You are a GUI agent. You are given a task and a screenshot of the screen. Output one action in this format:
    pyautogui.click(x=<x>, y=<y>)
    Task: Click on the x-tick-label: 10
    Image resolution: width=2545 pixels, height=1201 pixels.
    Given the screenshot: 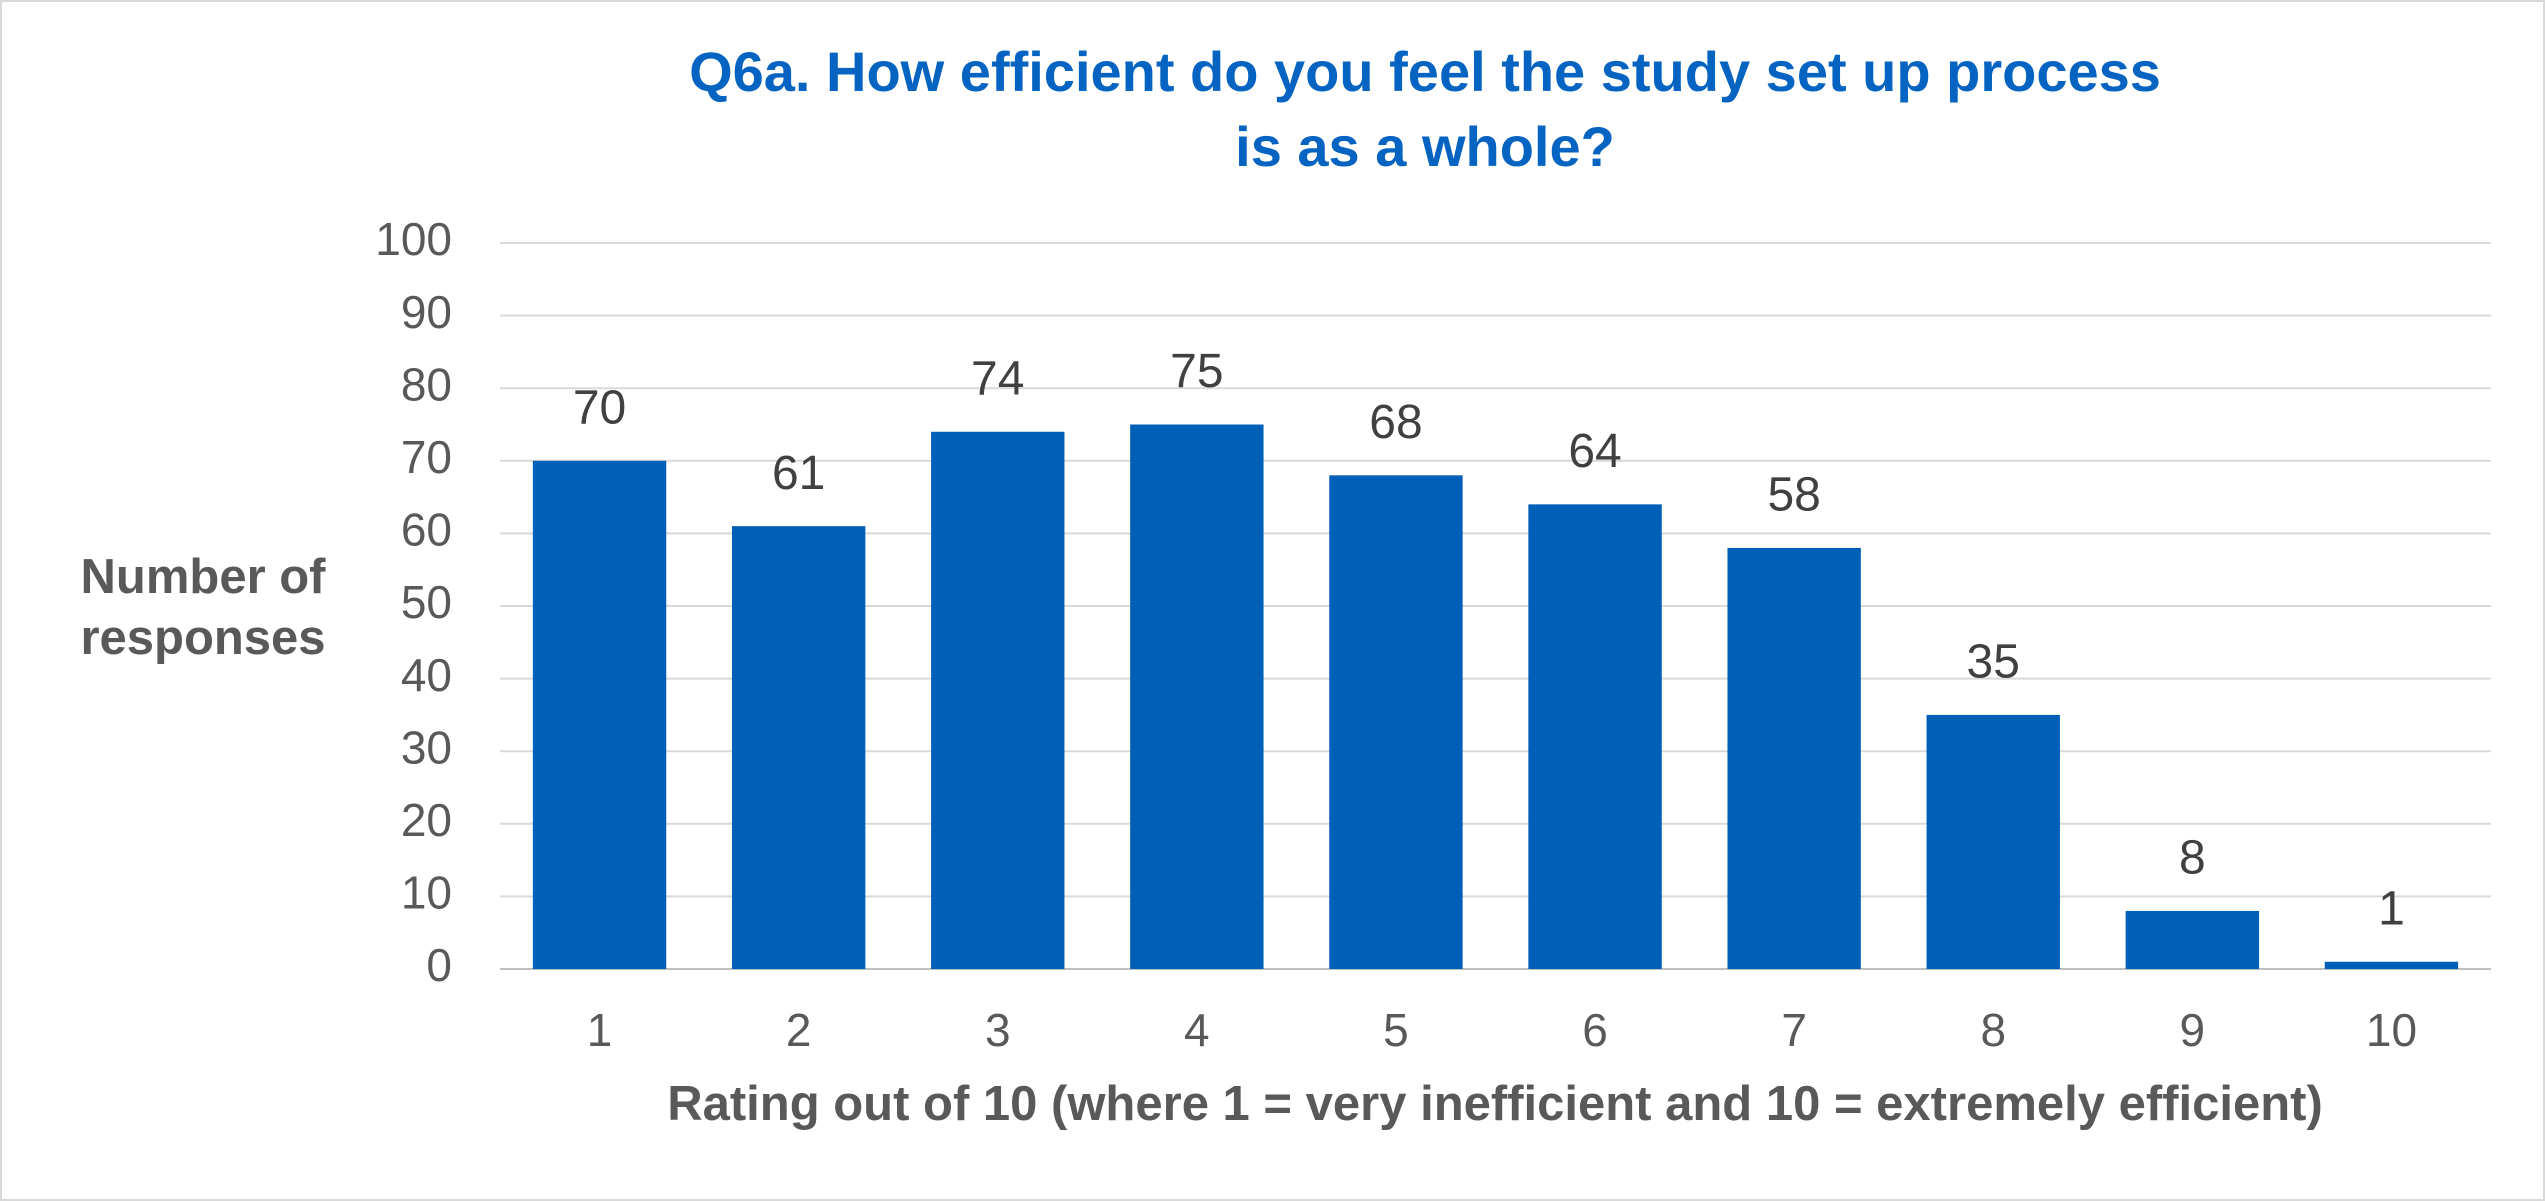 What is the action you would take?
    pyautogui.click(x=2391, y=1030)
    